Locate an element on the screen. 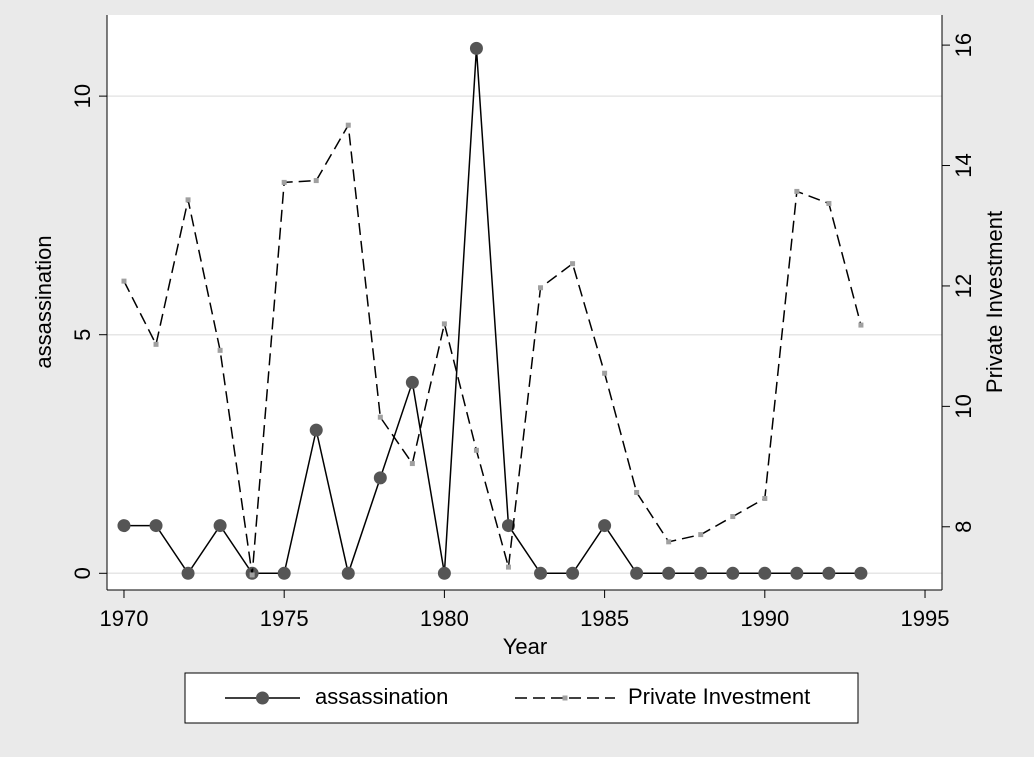 This screenshot has width=1034, height=757. y2-axis-title: Private Investment is located at coordinates (994, 302).